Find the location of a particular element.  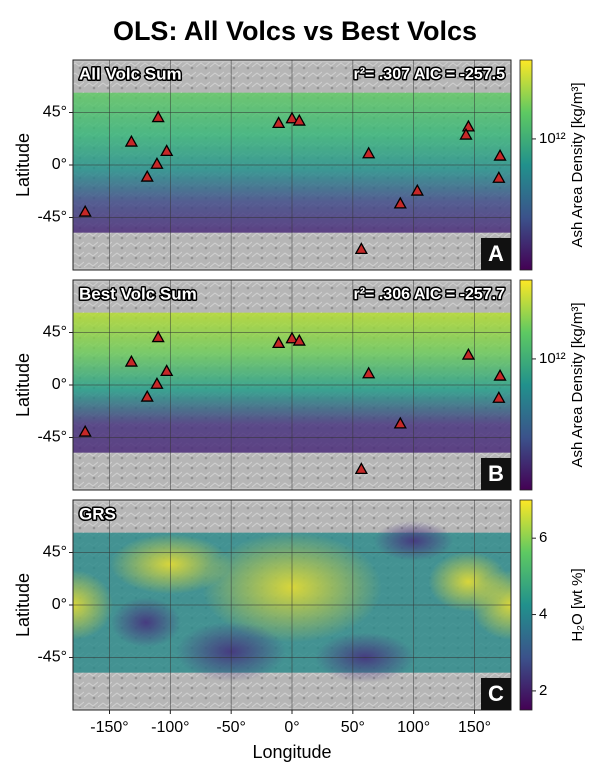

panel-title: Best Volc Sum is located at coordinates (138, 293).